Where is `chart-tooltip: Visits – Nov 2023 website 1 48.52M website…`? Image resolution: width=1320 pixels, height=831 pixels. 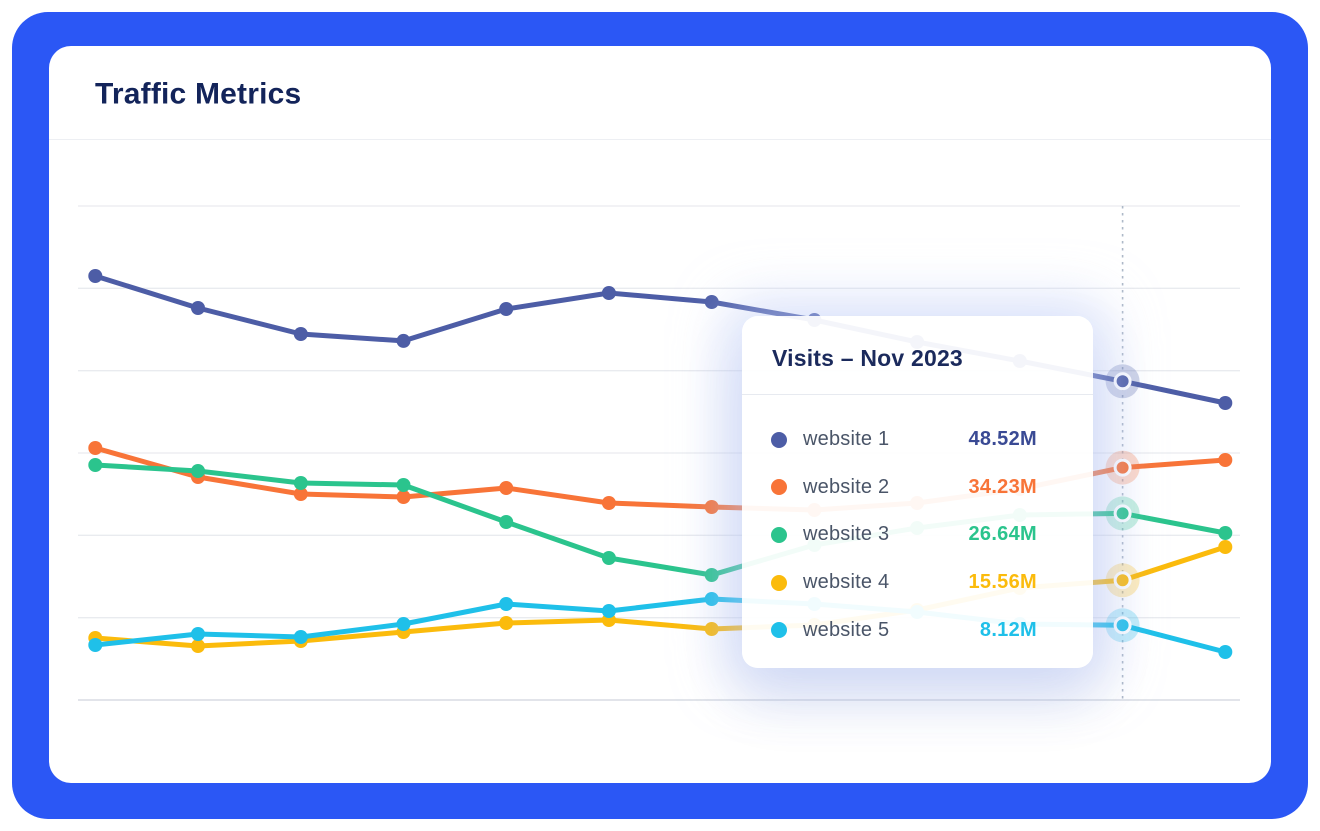 chart-tooltip: Visits – Nov 2023 website 1 48.52M website… is located at coordinates (917, 492).